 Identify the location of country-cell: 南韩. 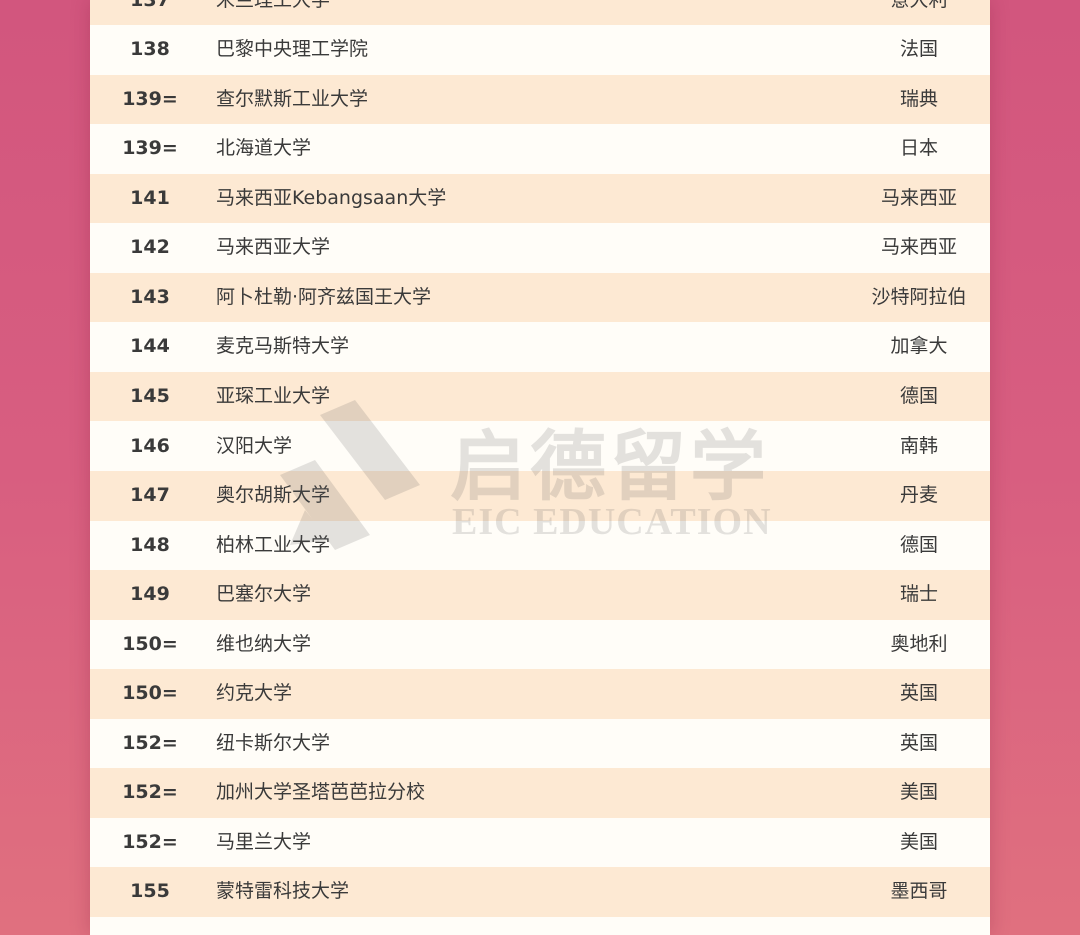
(918, 445).